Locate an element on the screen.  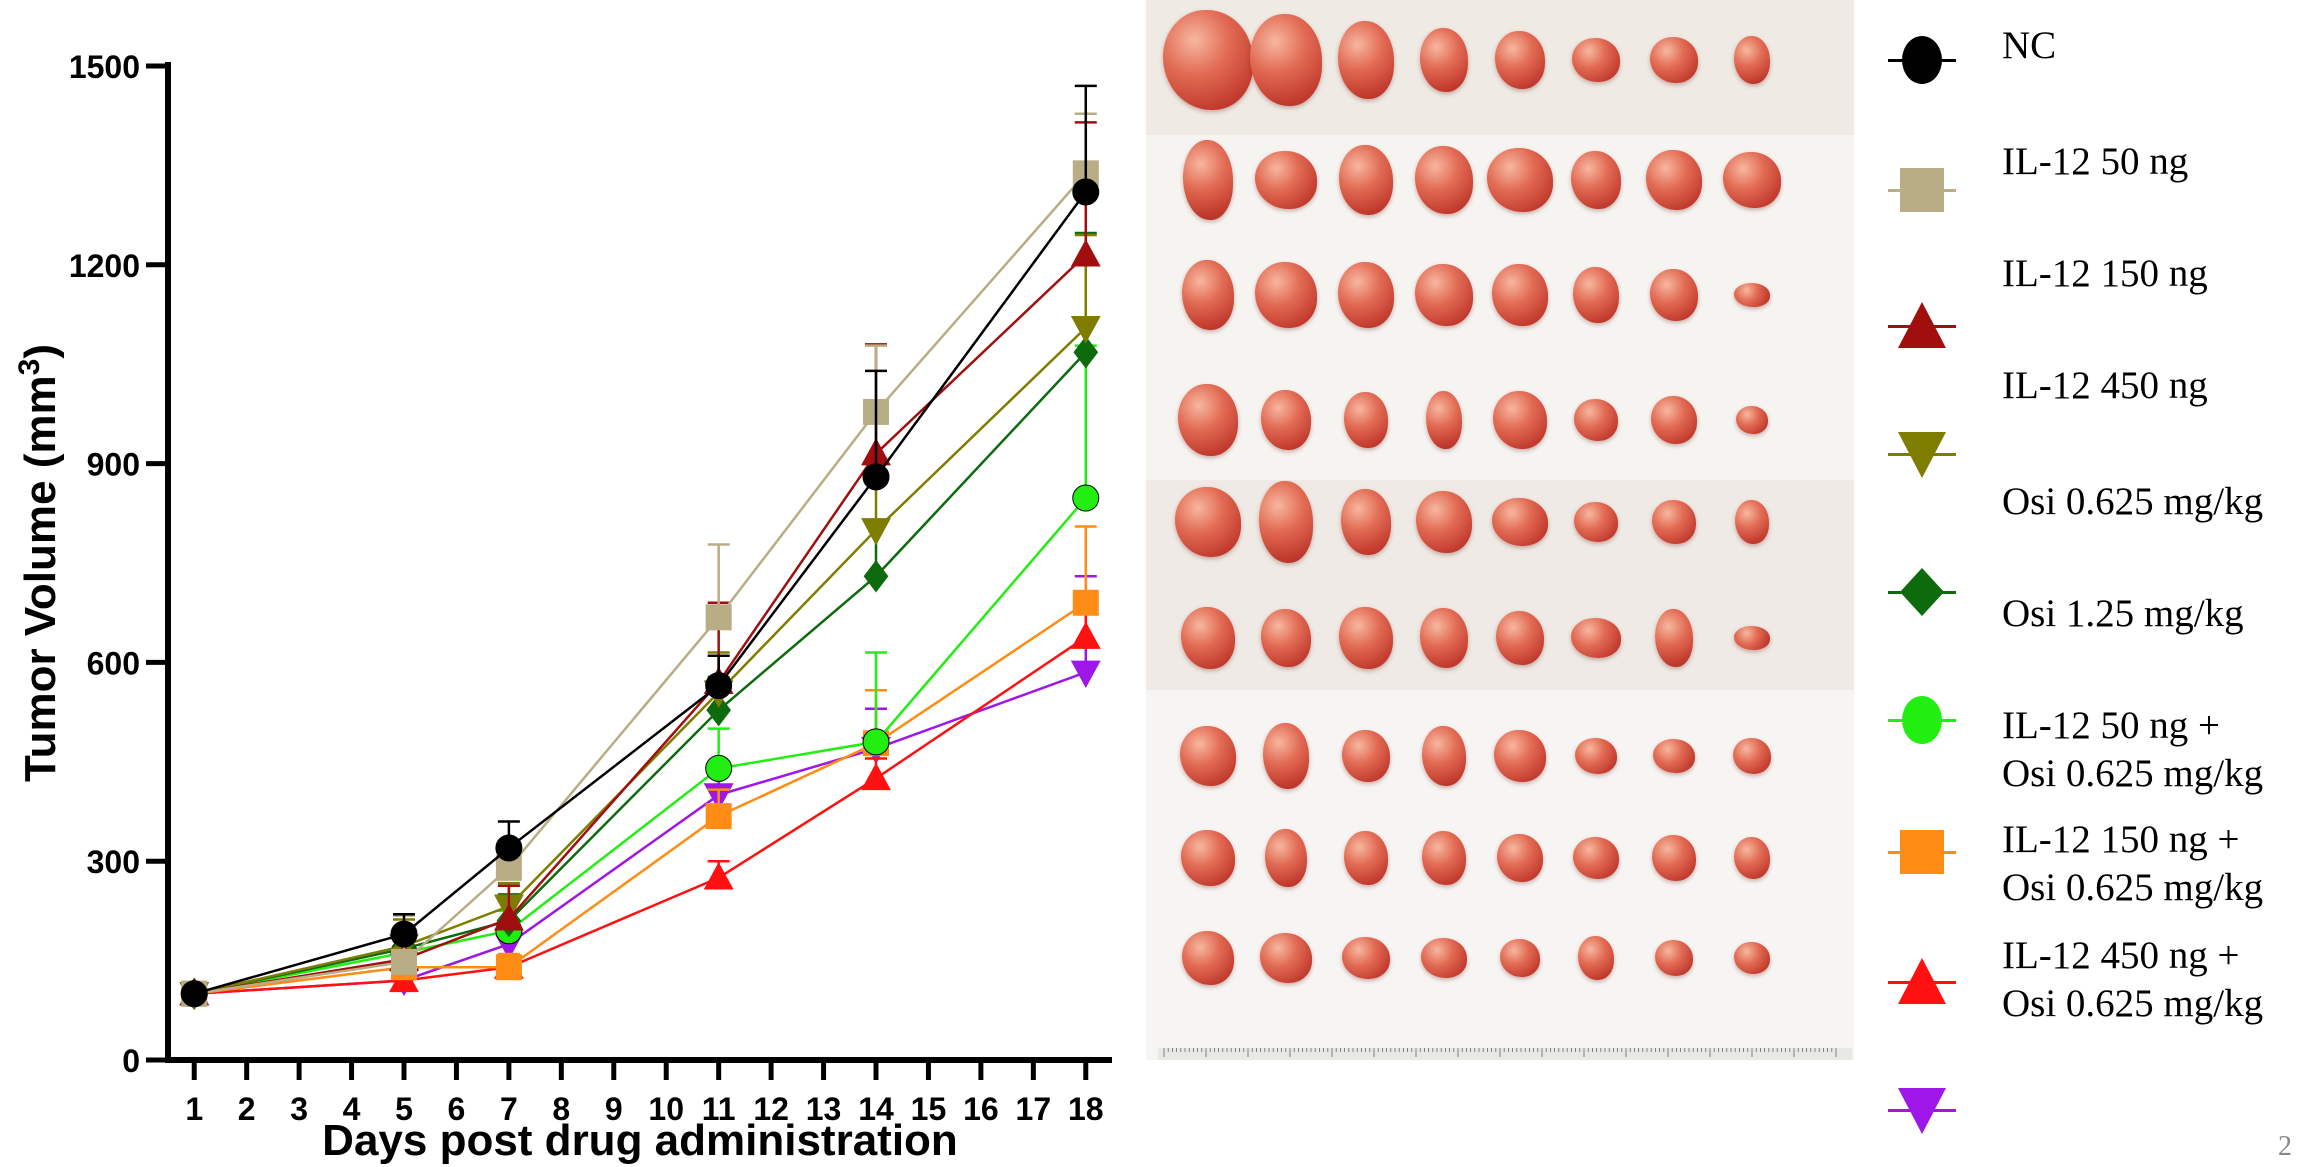
y-tick-label: 1500 is located at coordinates (104, 67).